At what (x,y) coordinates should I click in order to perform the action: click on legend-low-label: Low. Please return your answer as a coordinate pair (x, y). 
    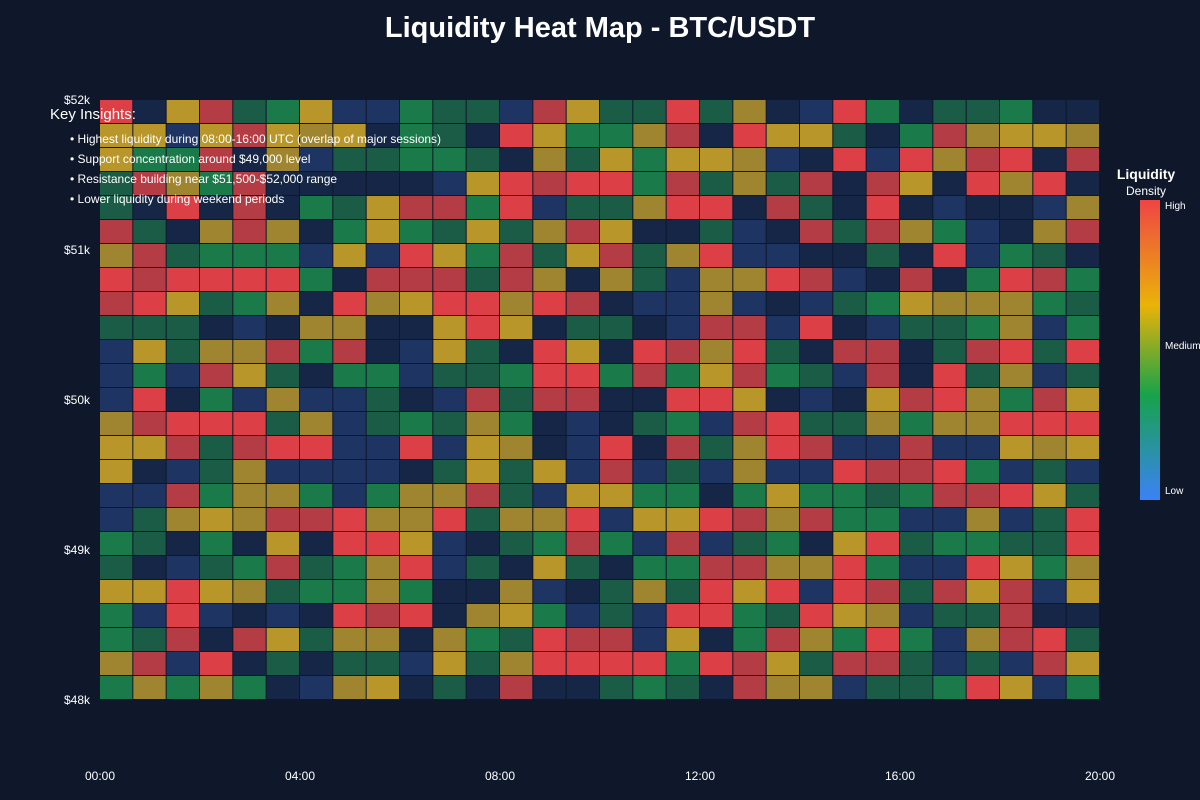
    Looking at the image, I should click on (1174, 491).